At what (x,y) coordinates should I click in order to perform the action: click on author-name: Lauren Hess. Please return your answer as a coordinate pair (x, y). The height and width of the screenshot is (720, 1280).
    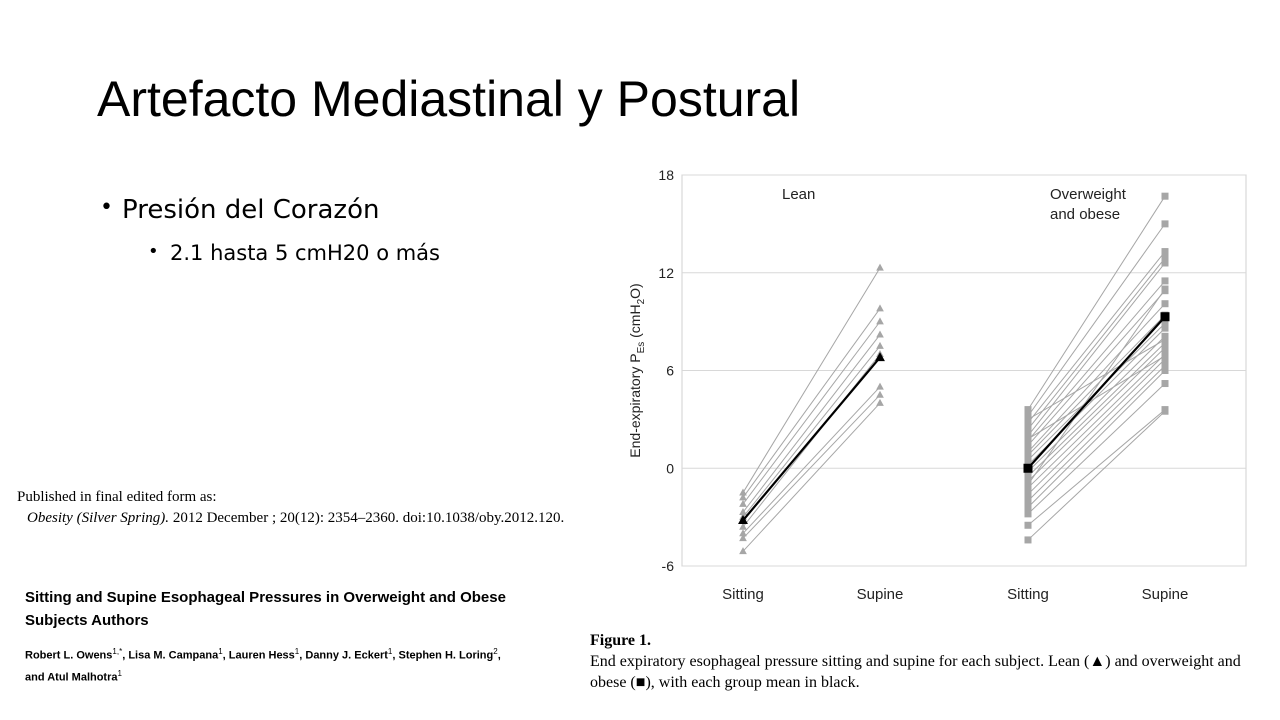
    Looking at the image, I should click on (261, 655).